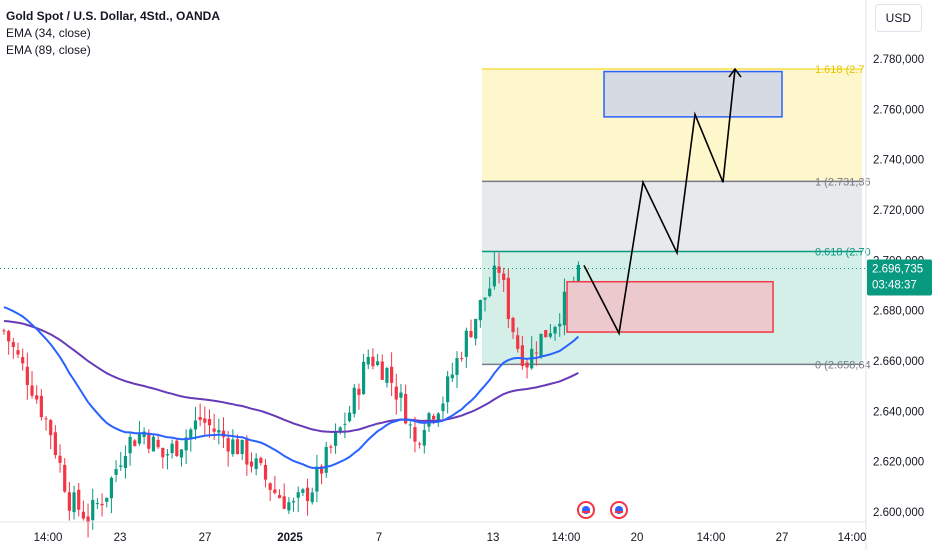  I want to click on ema34-legend: EMA (34, close), so click(48, 33).